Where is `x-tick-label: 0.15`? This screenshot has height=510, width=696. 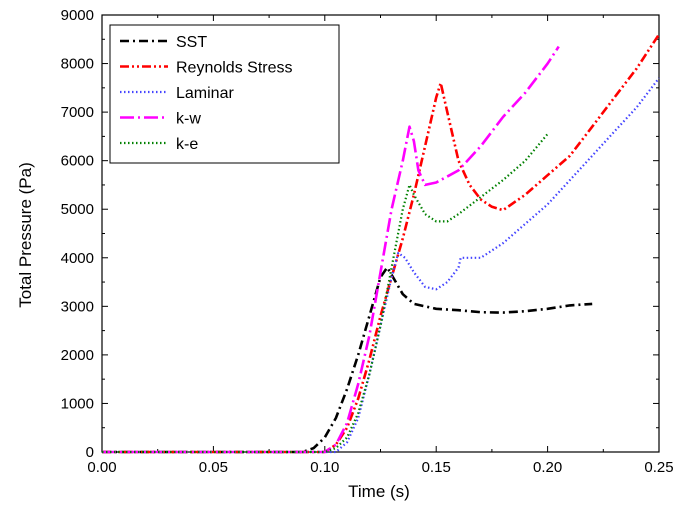 x-tick-label: 0.15 is located at coordinates (436, 467).